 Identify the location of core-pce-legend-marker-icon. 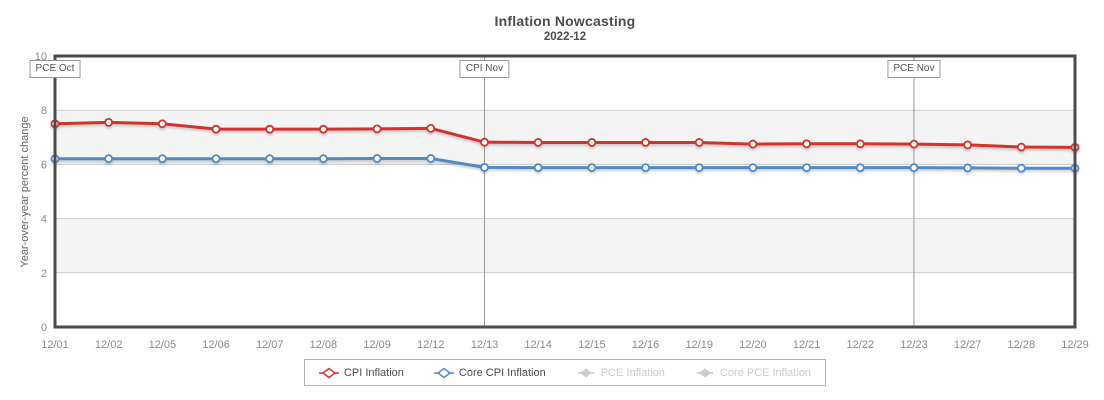
(704, 372).